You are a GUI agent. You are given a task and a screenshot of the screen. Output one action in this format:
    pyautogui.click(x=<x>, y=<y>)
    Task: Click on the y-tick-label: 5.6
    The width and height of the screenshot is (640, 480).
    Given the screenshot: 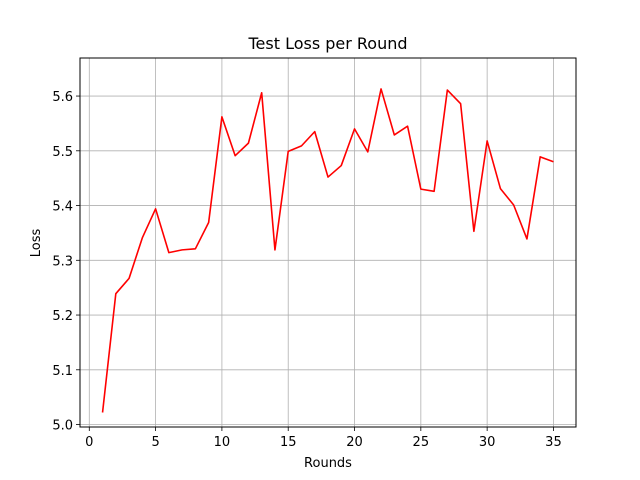 What is the action you would take?
    pyautogui.click(x=62, y=97)
    